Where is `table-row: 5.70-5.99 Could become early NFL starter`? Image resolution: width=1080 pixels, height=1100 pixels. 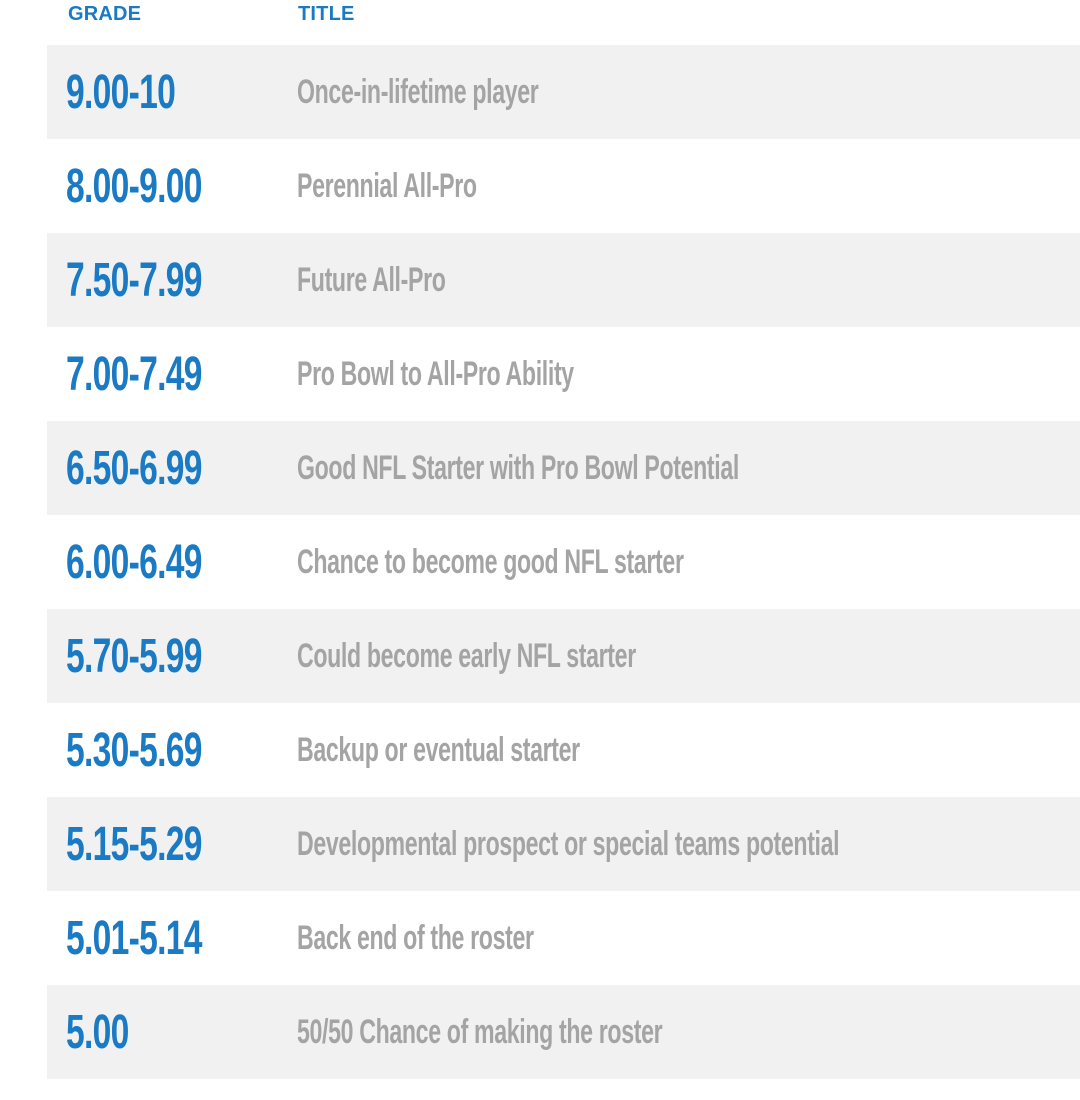
table-row: 5.70-5.99 Could become early NFL starter is located at coordinates (563, 656).